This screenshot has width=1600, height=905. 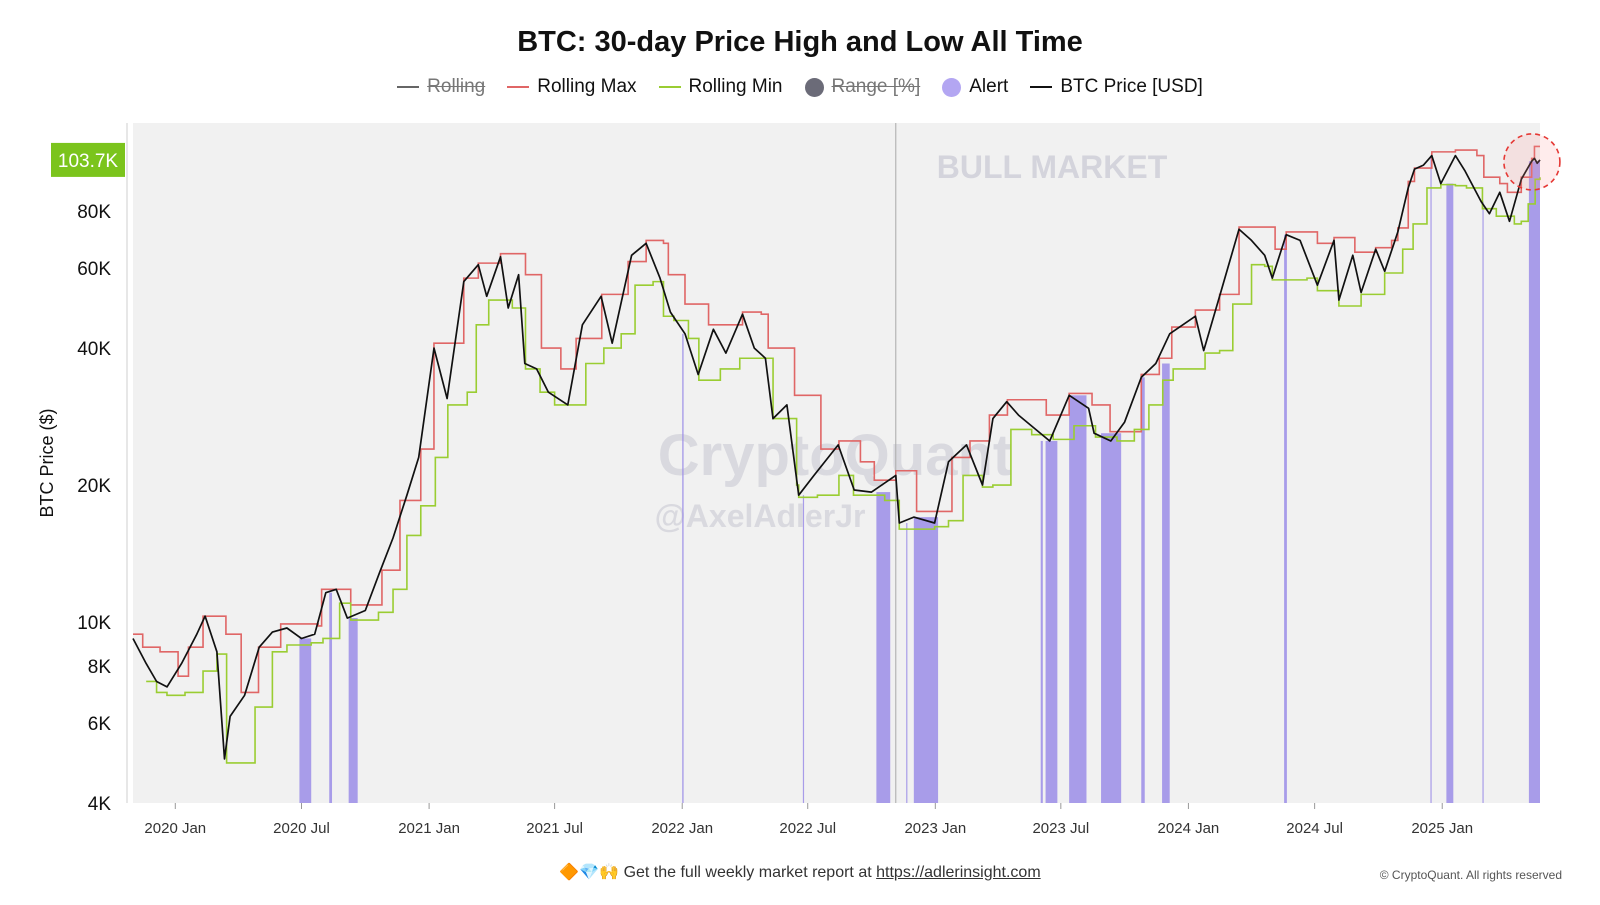 What do you see at coordinates (587, 86) in the screenshot?
I see `legend-label: Rolling Max` at bounding box center [587, 86].